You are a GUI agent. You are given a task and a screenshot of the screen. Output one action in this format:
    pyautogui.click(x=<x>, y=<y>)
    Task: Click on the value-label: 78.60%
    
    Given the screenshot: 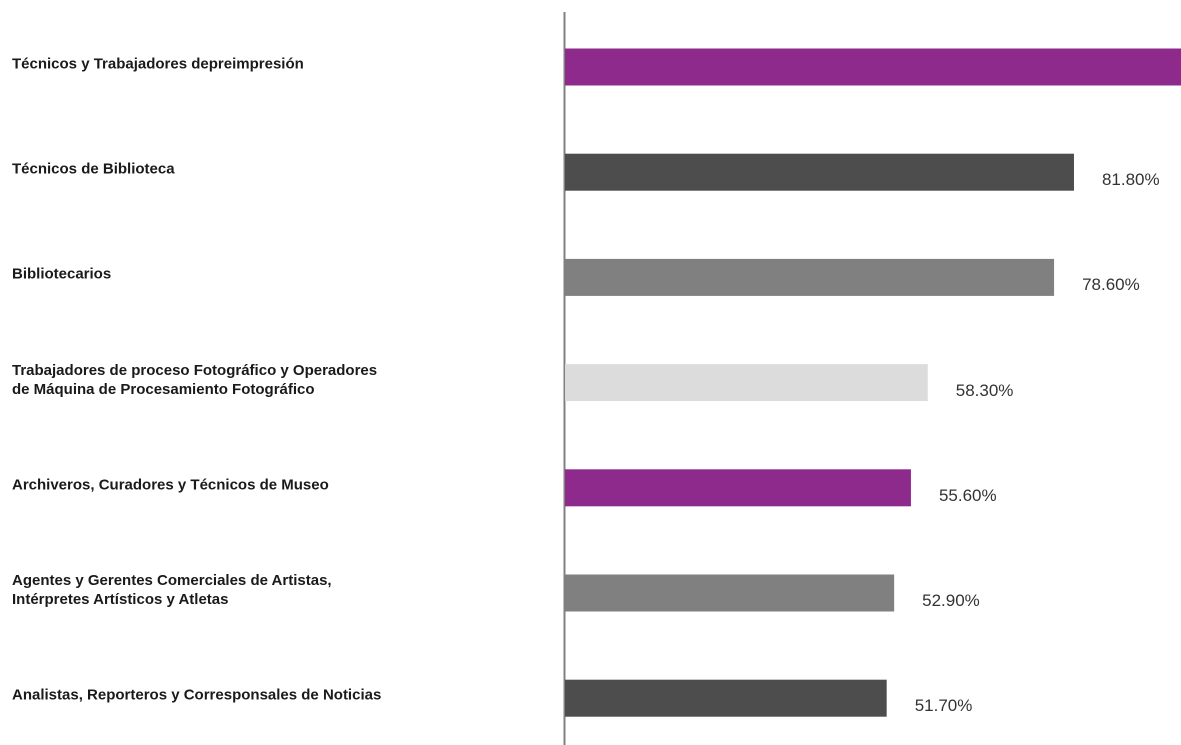 What is the action you would take?
    pyautogui.click(x=1111, y=285)
    